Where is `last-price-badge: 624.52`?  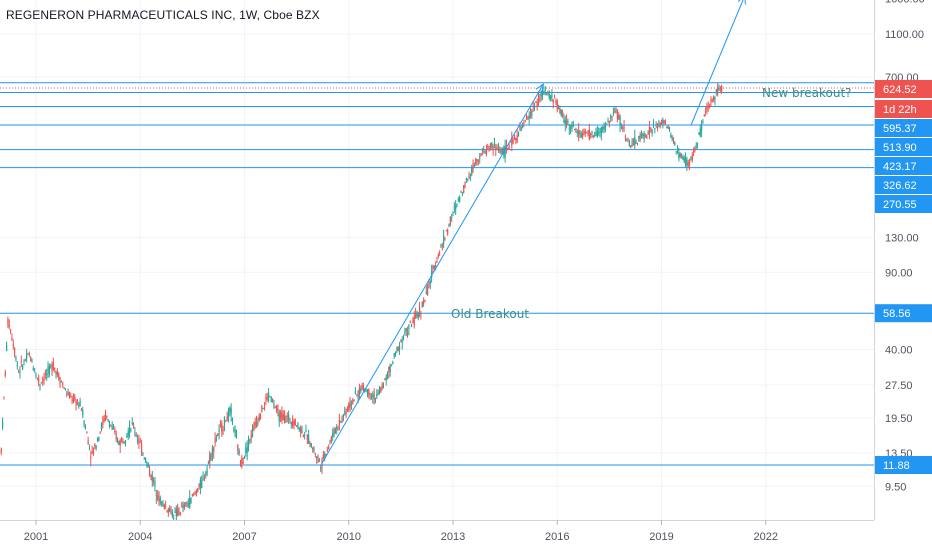
last-price-badge: 624.52 is located at coordinates (903, 89).